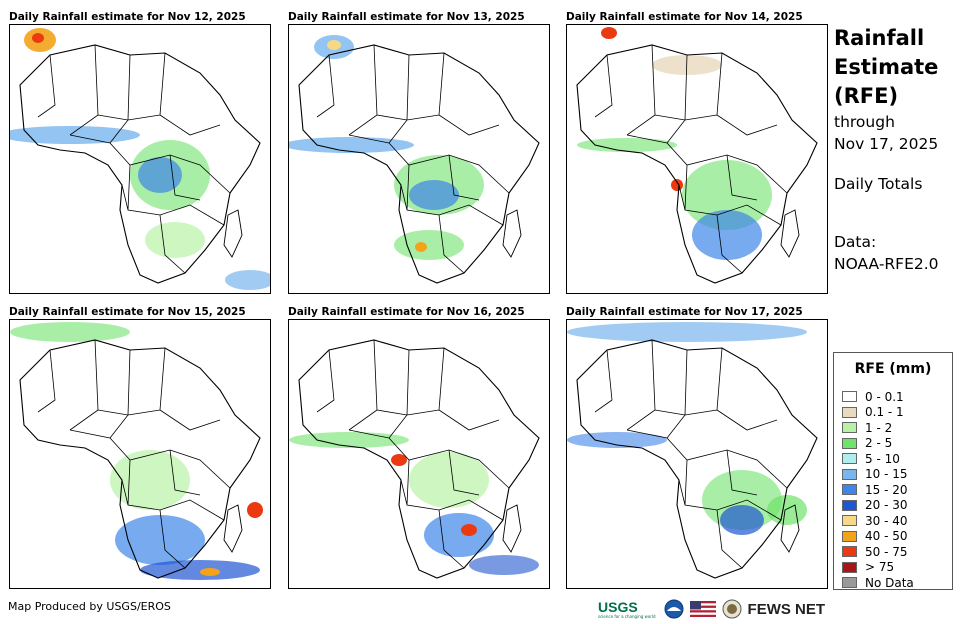 The width and height of the screenshot is (970, 624). I want to click on panel-title: Daily Rainfall estimate for Nov 12, 2025, so click(127, 17).